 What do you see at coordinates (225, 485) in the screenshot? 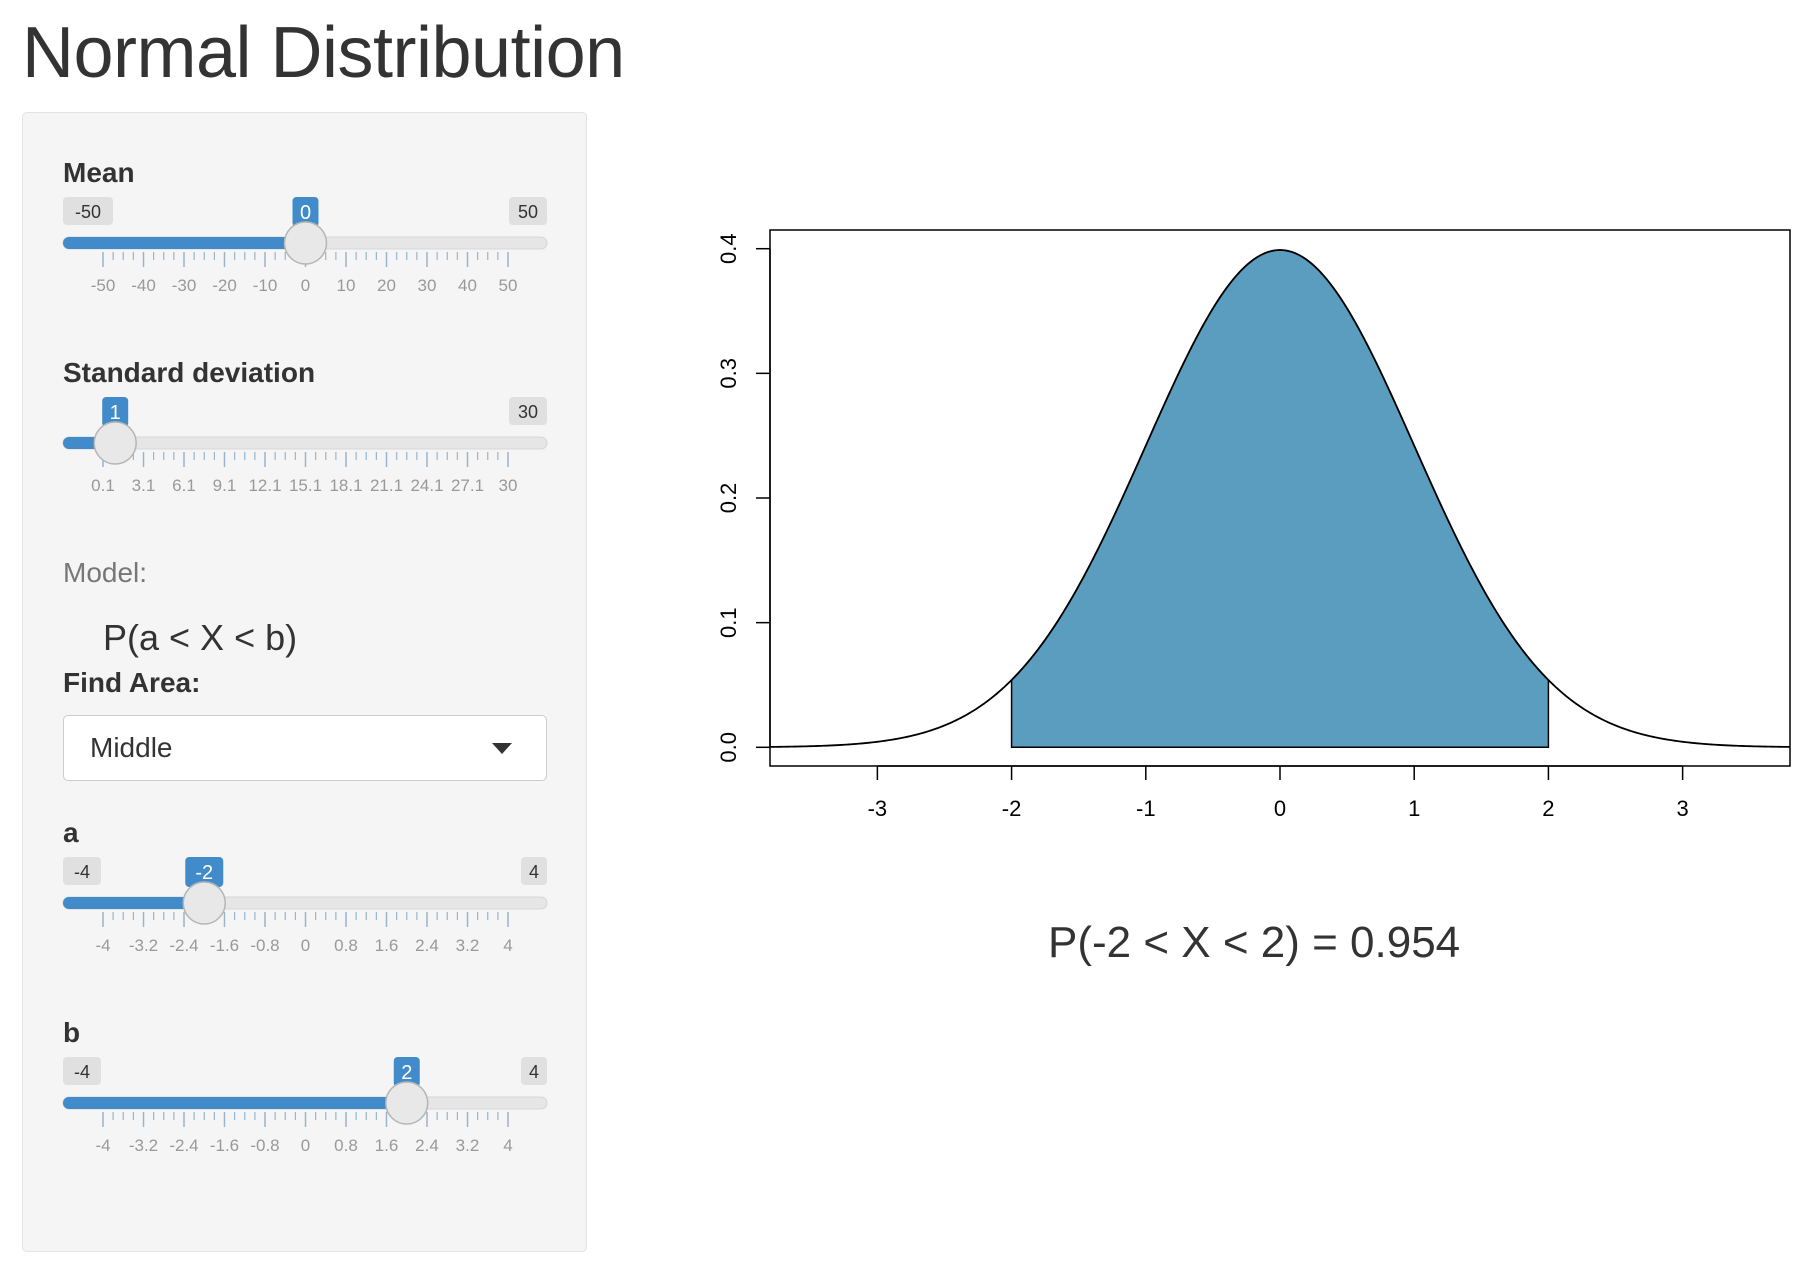
I see `sd-slider-tick-label: 9.1` at bounding box center [225, 485].